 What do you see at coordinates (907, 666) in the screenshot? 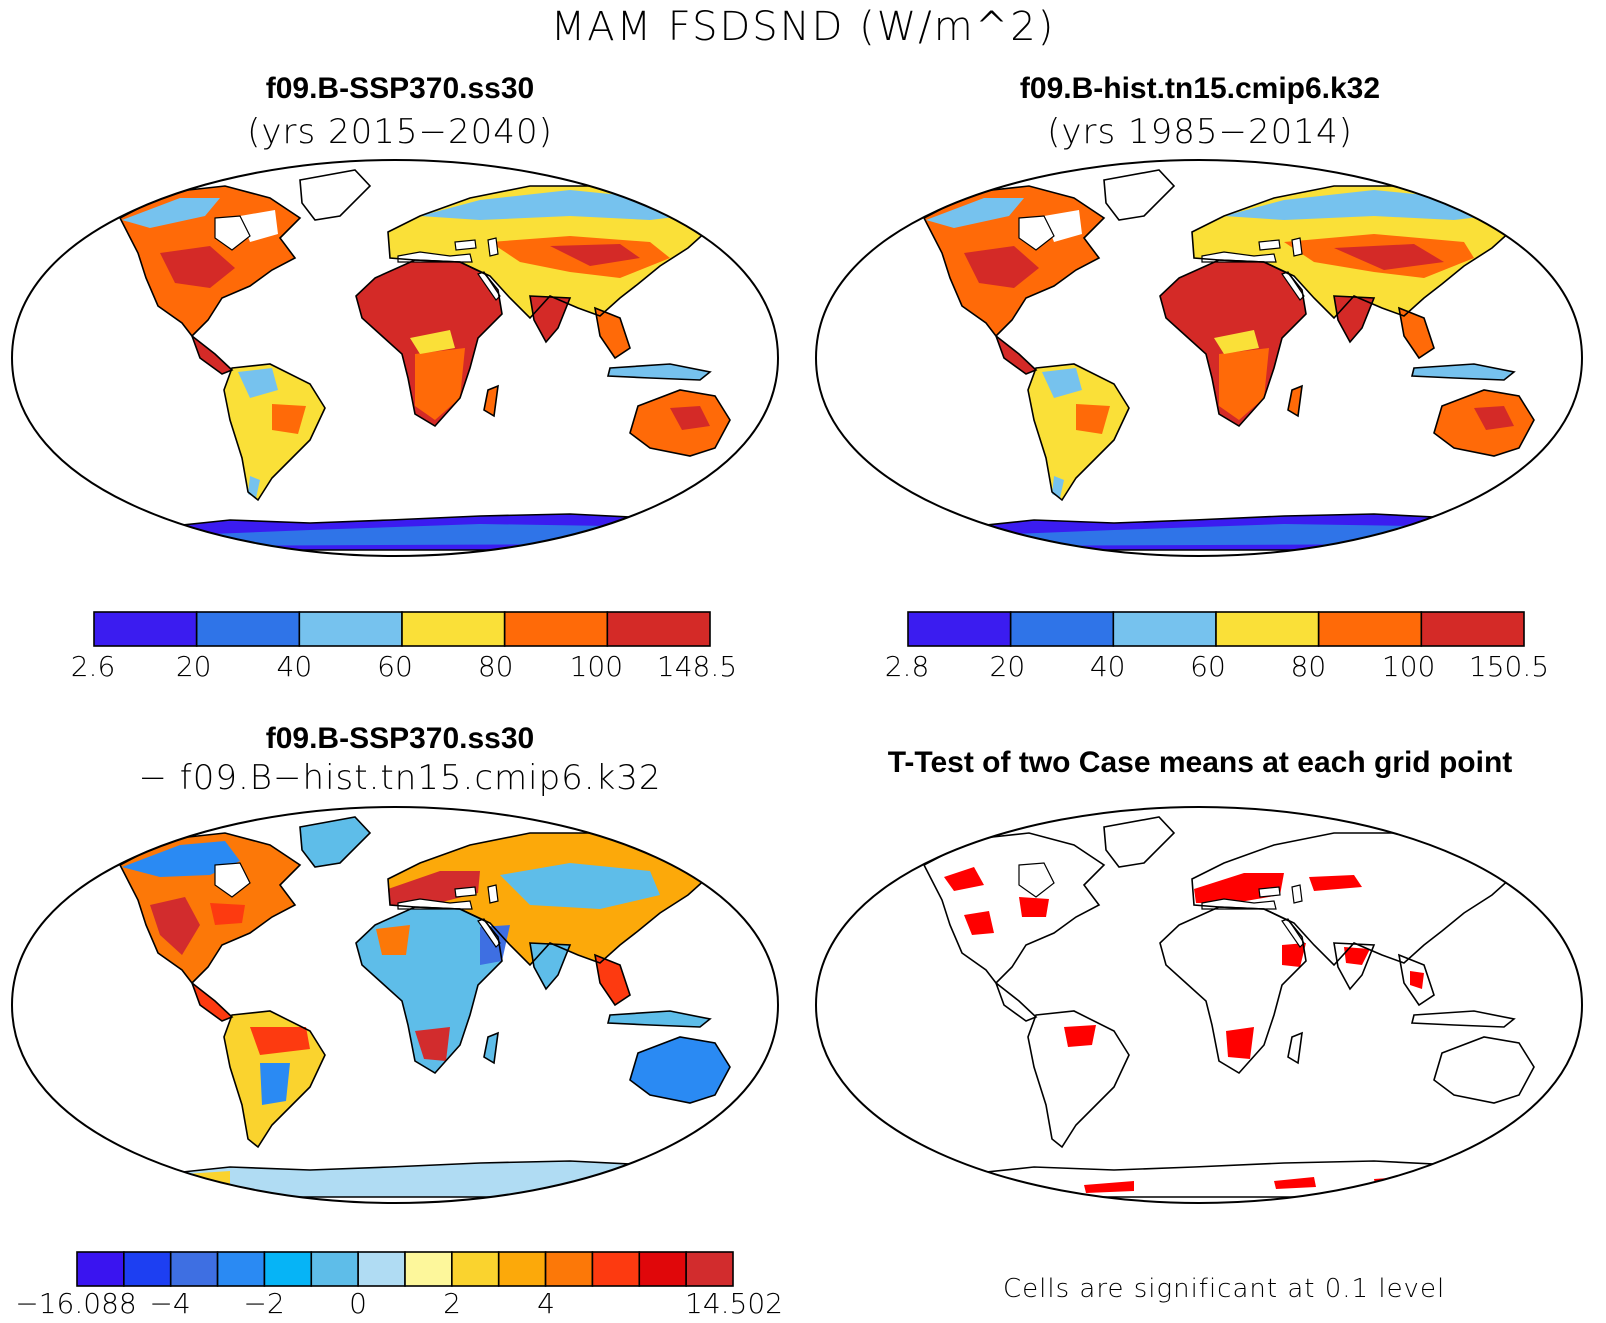
I see `colorbar-tick-label: 2.8` at bounding box center [907, 666].